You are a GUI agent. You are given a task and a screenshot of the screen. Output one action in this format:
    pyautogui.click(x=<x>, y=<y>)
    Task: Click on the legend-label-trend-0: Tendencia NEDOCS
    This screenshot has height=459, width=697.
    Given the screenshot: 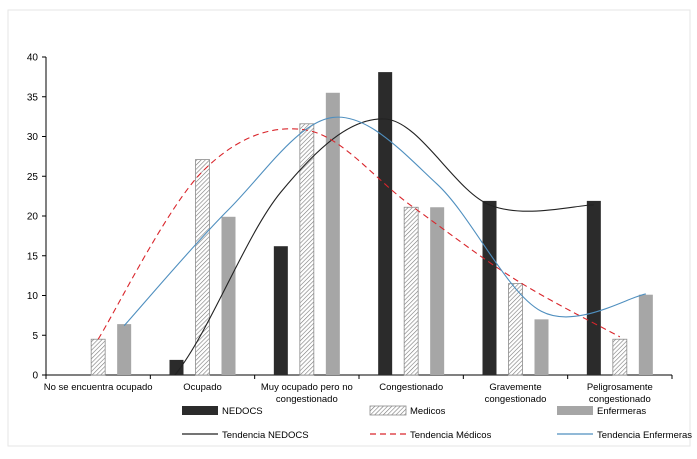 What is the action you would take?
    pyautogui.click(x=265, y=435)
    